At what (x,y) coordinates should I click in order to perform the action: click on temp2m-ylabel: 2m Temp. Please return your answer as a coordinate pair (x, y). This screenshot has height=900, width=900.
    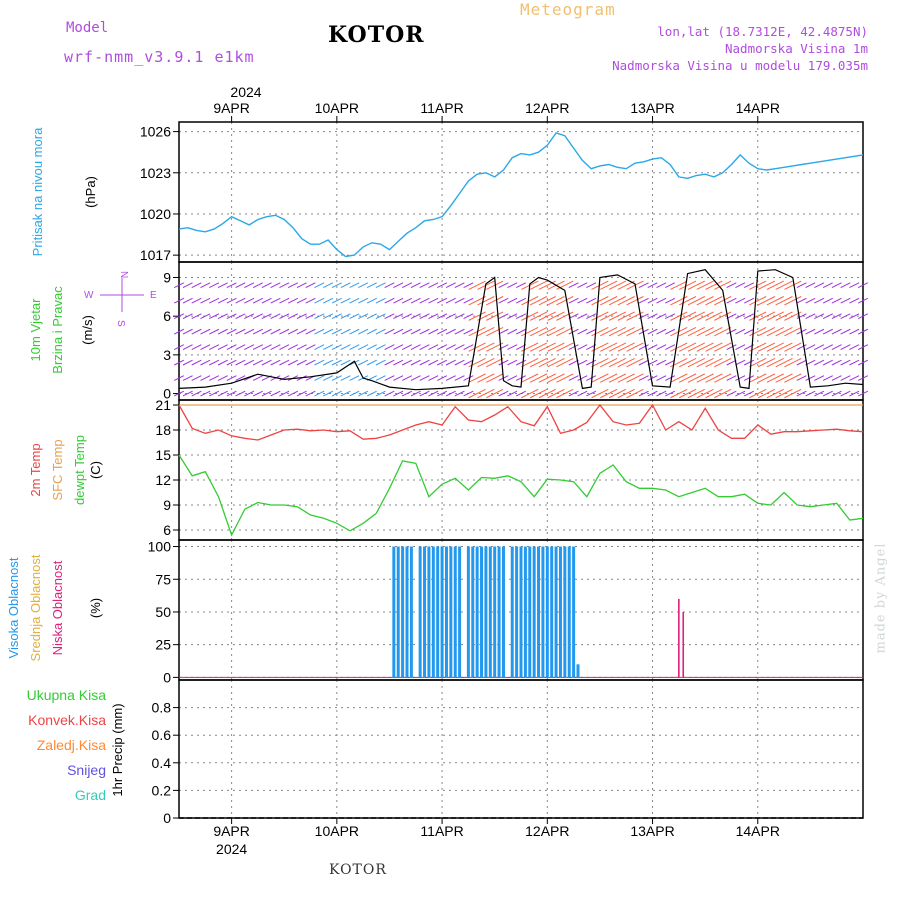
    Looking at the image, I should click on (35, 469).